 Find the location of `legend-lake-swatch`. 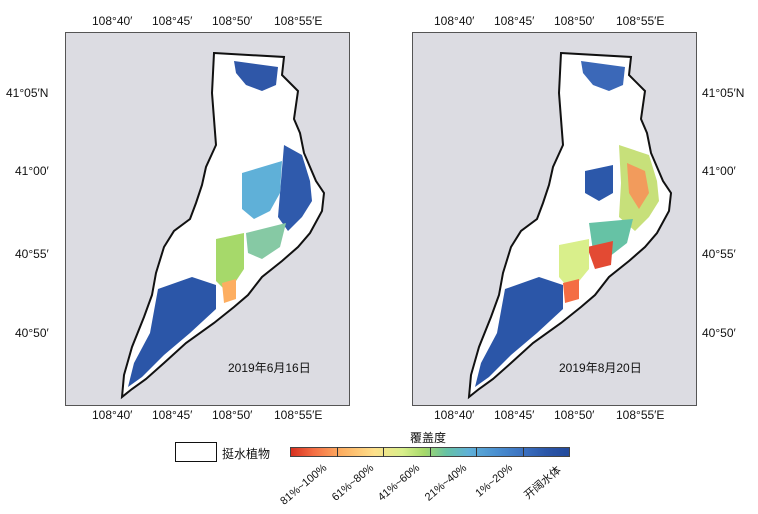

legend-lake-swatch is located at coordinates (196, 452).